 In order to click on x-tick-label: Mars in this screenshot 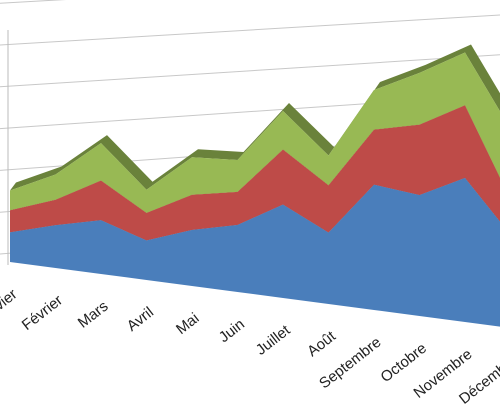, I will do `click(93, 315)`.